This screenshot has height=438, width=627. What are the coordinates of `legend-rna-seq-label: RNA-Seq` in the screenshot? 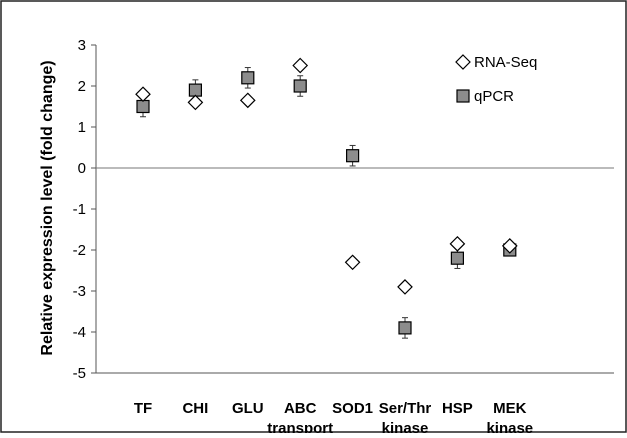 It's located at (505, 62).